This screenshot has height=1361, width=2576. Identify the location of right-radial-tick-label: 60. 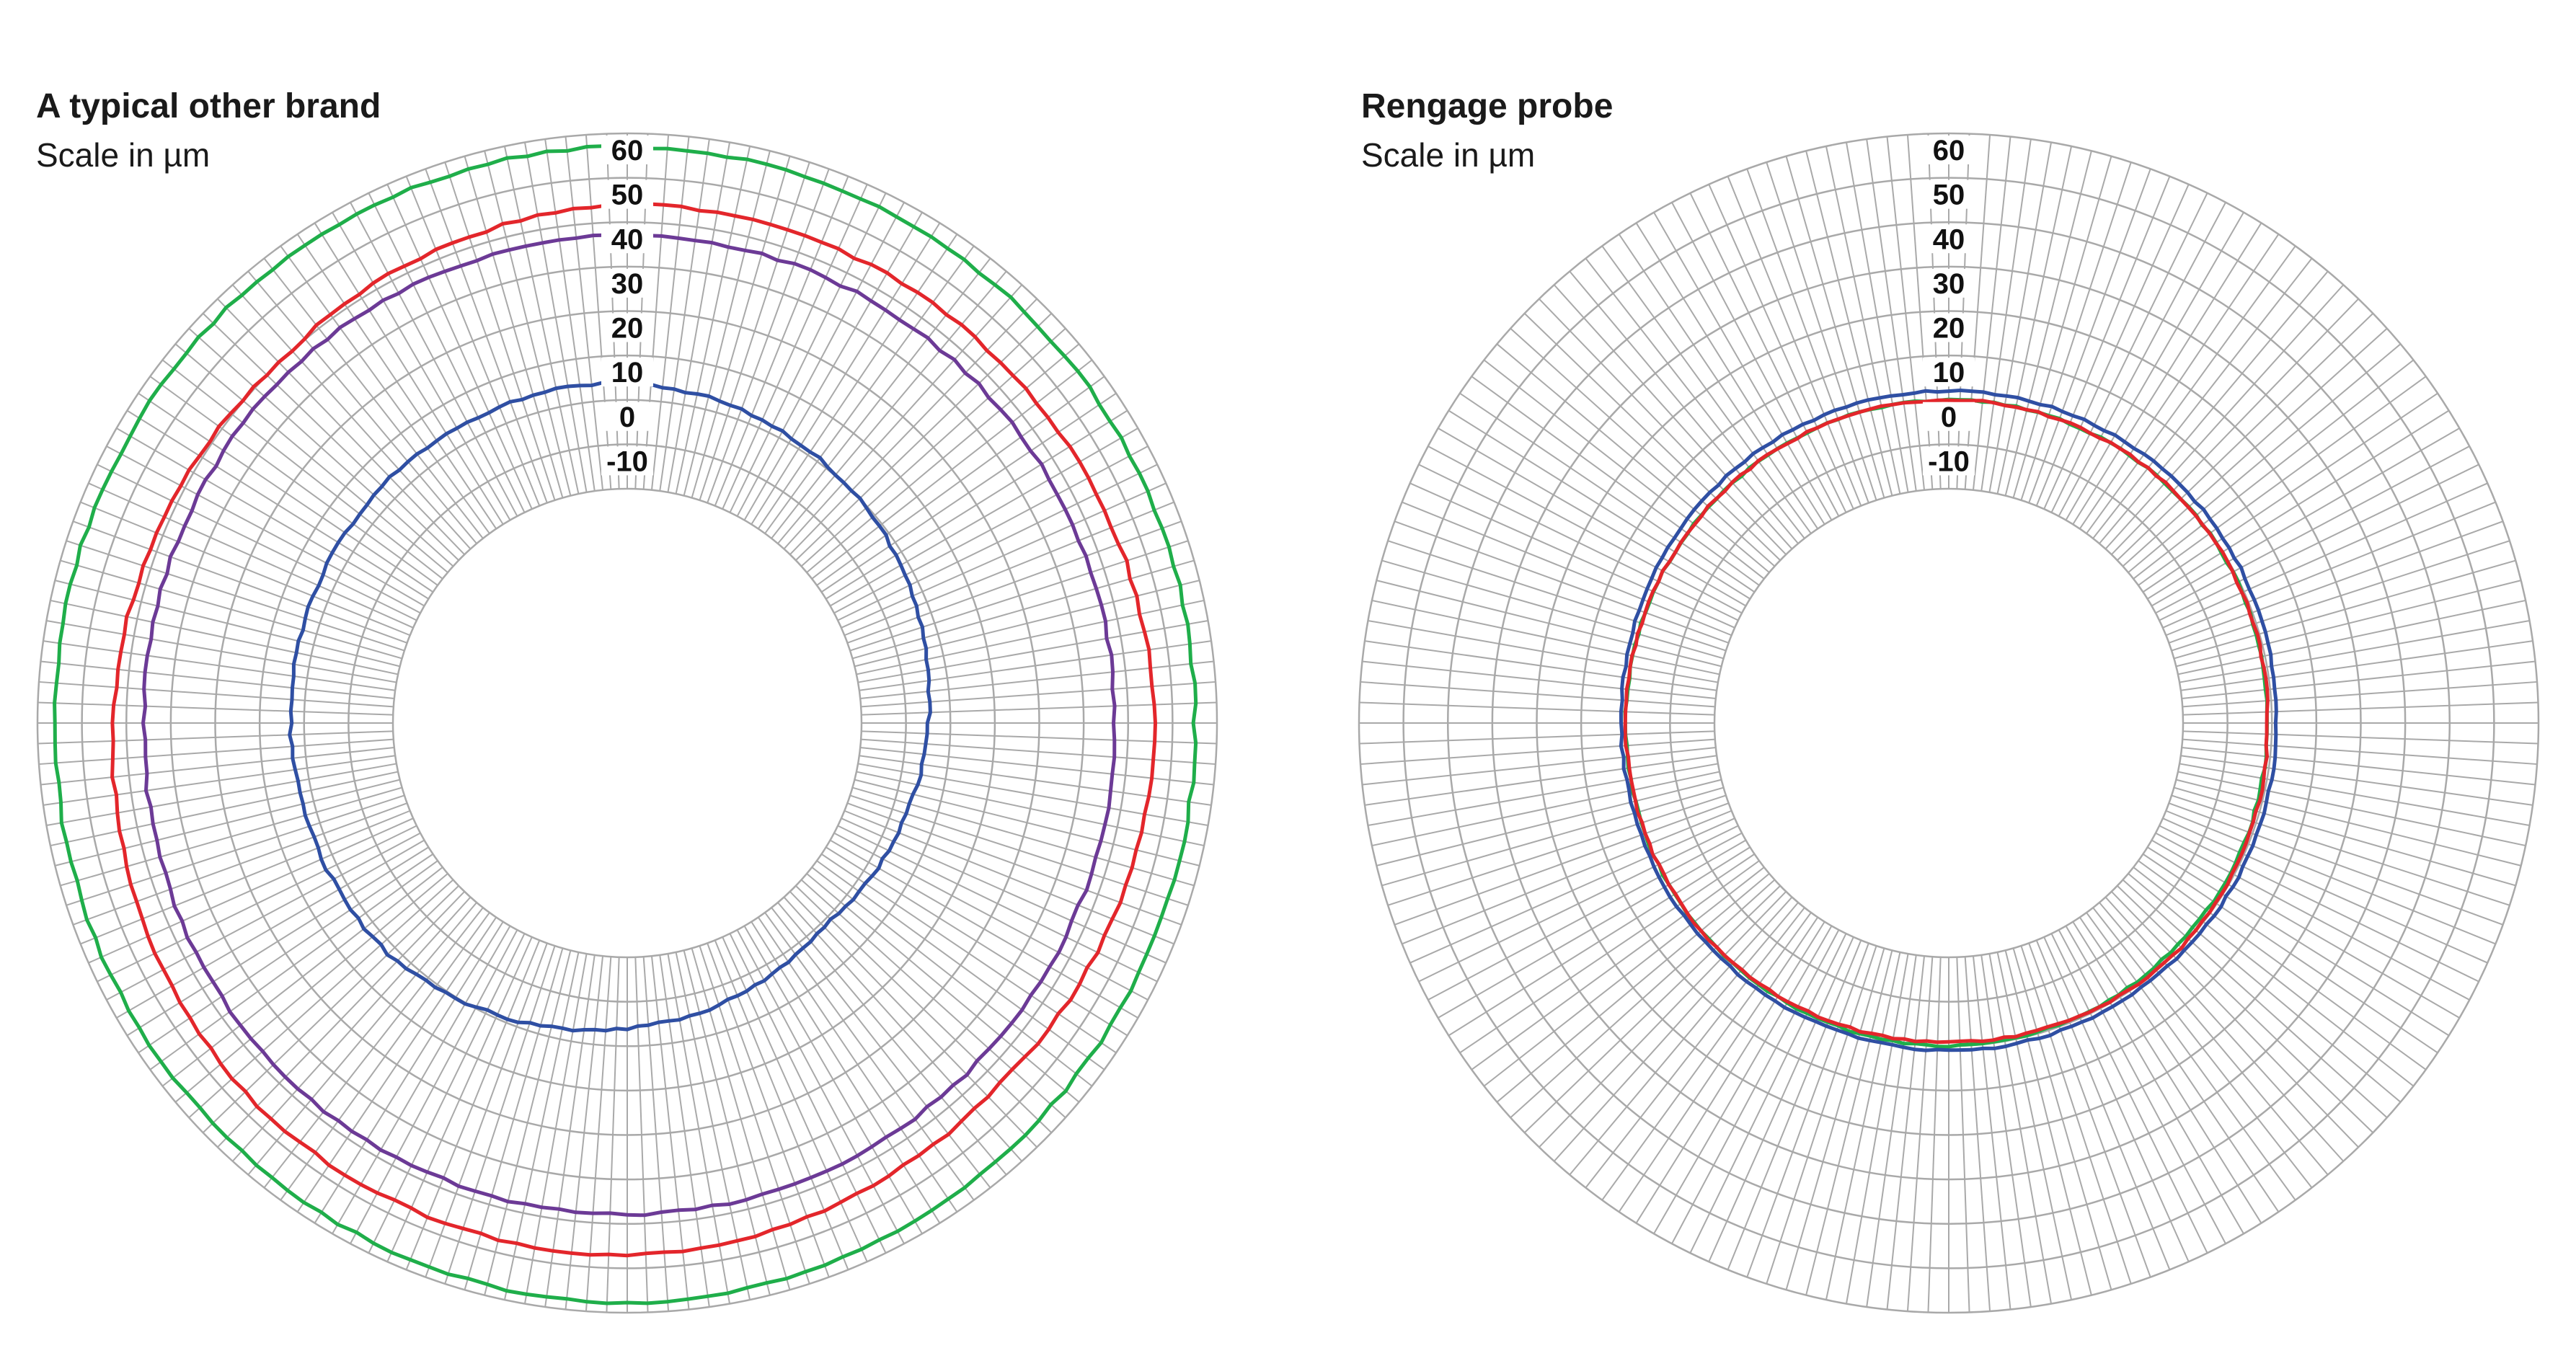
(1949, 151).